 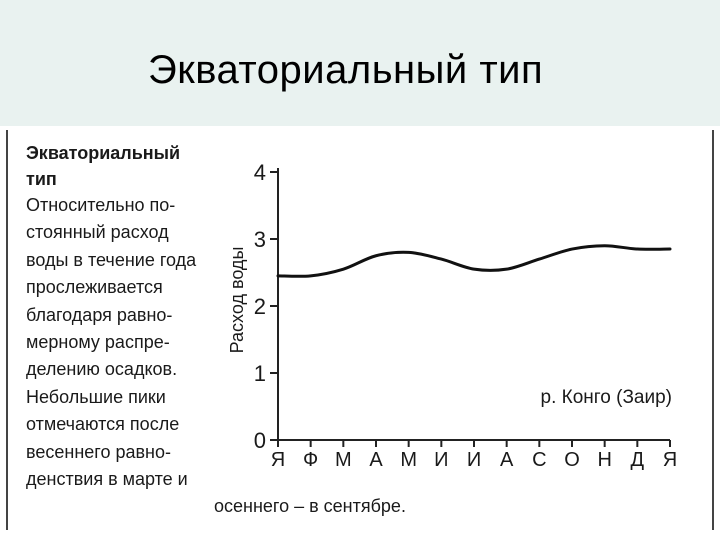 I want to click on x-tick-label: О, so click(x=572, y=460).